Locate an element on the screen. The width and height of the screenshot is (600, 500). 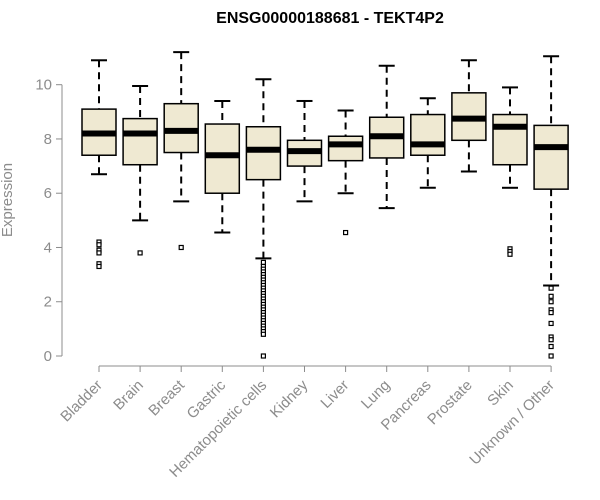
x-tick-label: Lung is located at coordinates (376, 395).